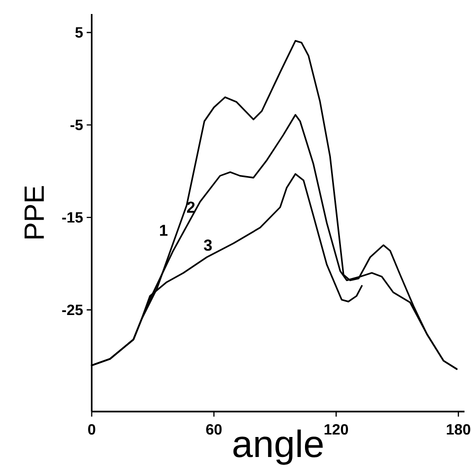 This screenshot has width=471, height=476. I want to click on x-tick-label: 180, so click(458, 429).